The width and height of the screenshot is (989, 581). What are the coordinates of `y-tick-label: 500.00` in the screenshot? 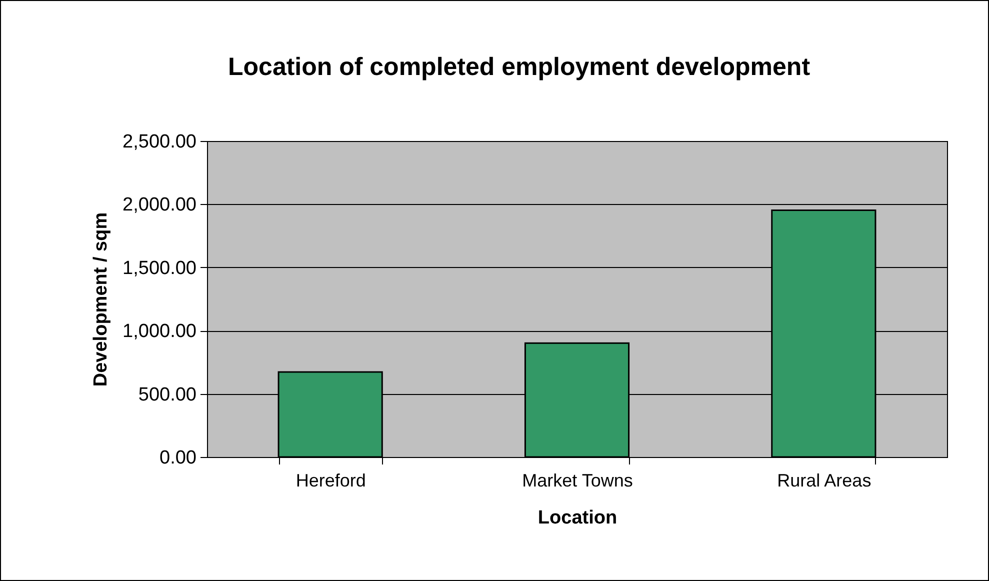 It's located at (167, 395).